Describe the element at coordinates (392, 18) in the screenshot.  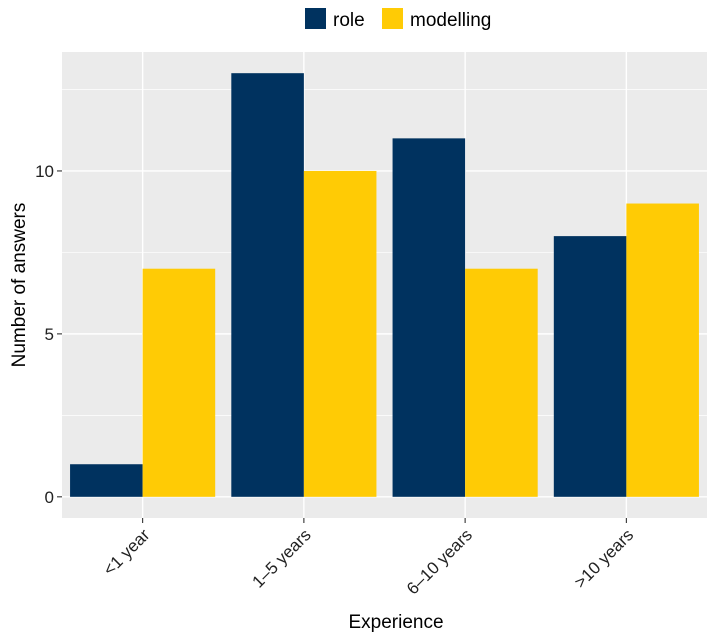
I see `legend-swatch-modelling` at that location.